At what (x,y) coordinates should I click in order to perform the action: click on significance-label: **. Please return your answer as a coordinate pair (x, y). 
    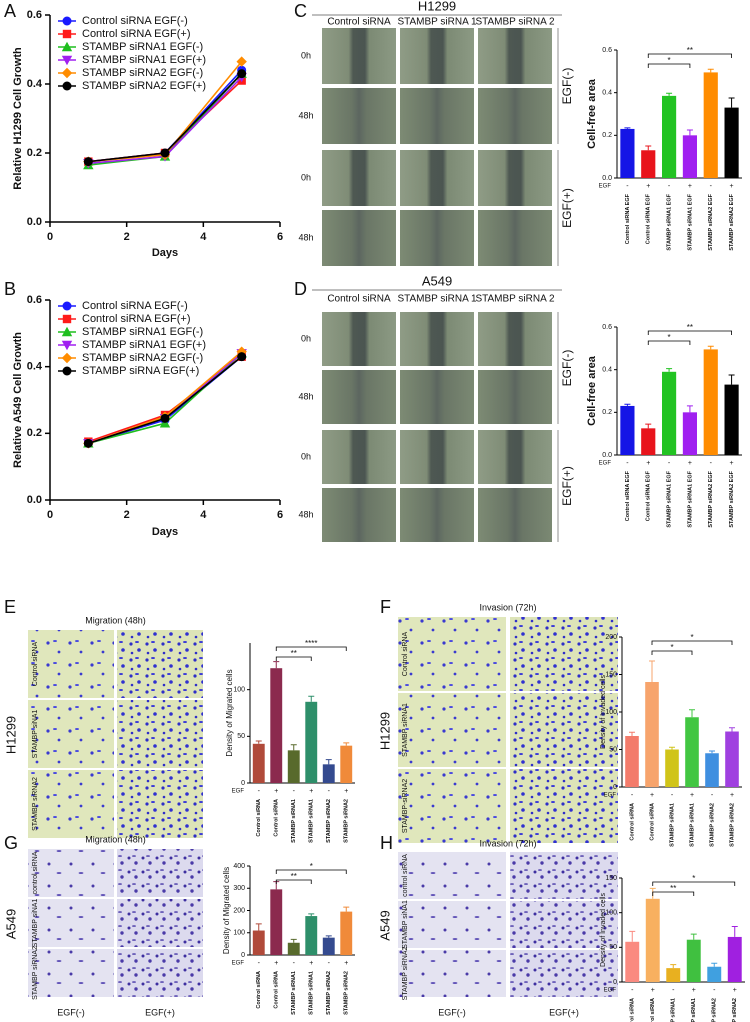
    Looking at the image, I should click on (690, 50).